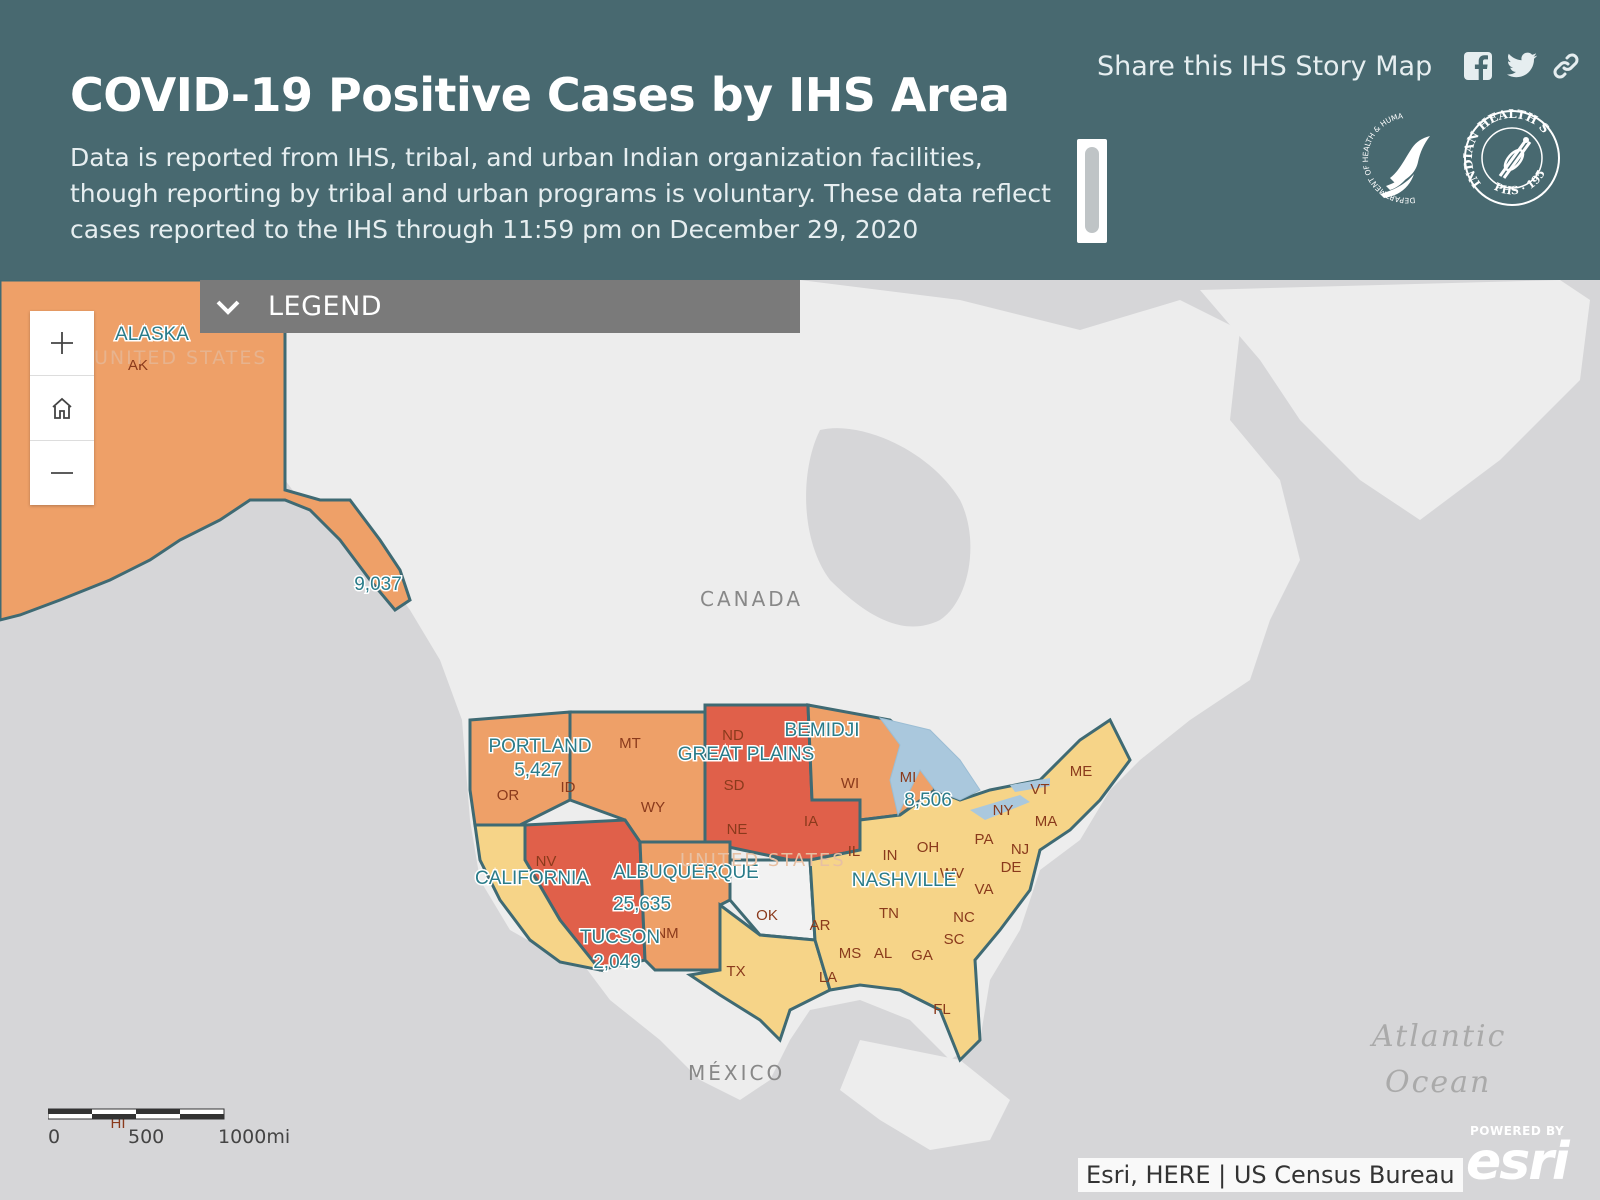 The width and height of the screenshot is (1600, 1200). Describe the element at coordinates (54, 1137) in the screenshot. I see `scale-label-0: 0` at that location.